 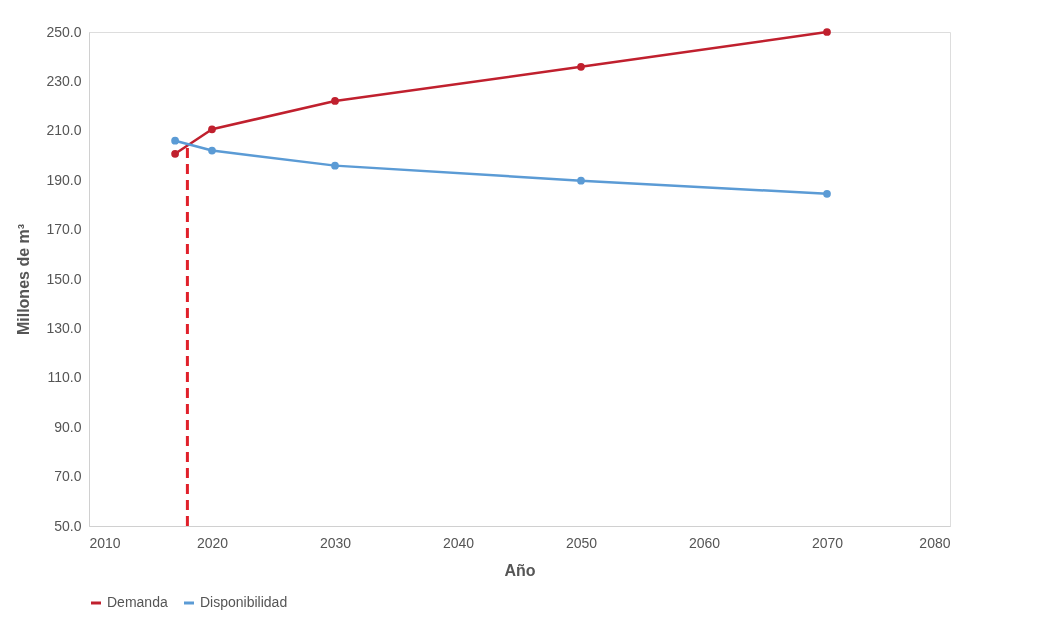 What do you see at coordinates (105, 542) in the screenshot?
I see `x-tick-label: 2010` at bounding box center [105, 542].